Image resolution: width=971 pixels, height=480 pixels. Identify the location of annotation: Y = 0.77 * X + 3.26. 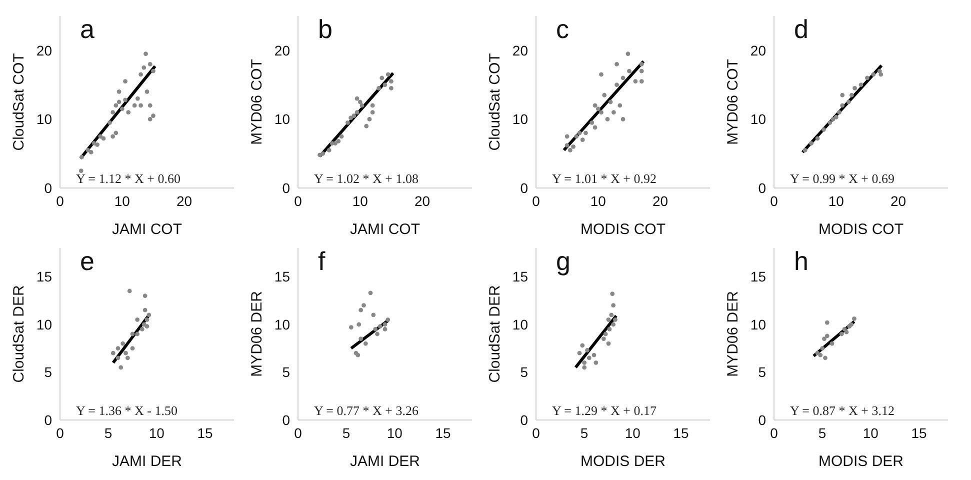
(366, 411).